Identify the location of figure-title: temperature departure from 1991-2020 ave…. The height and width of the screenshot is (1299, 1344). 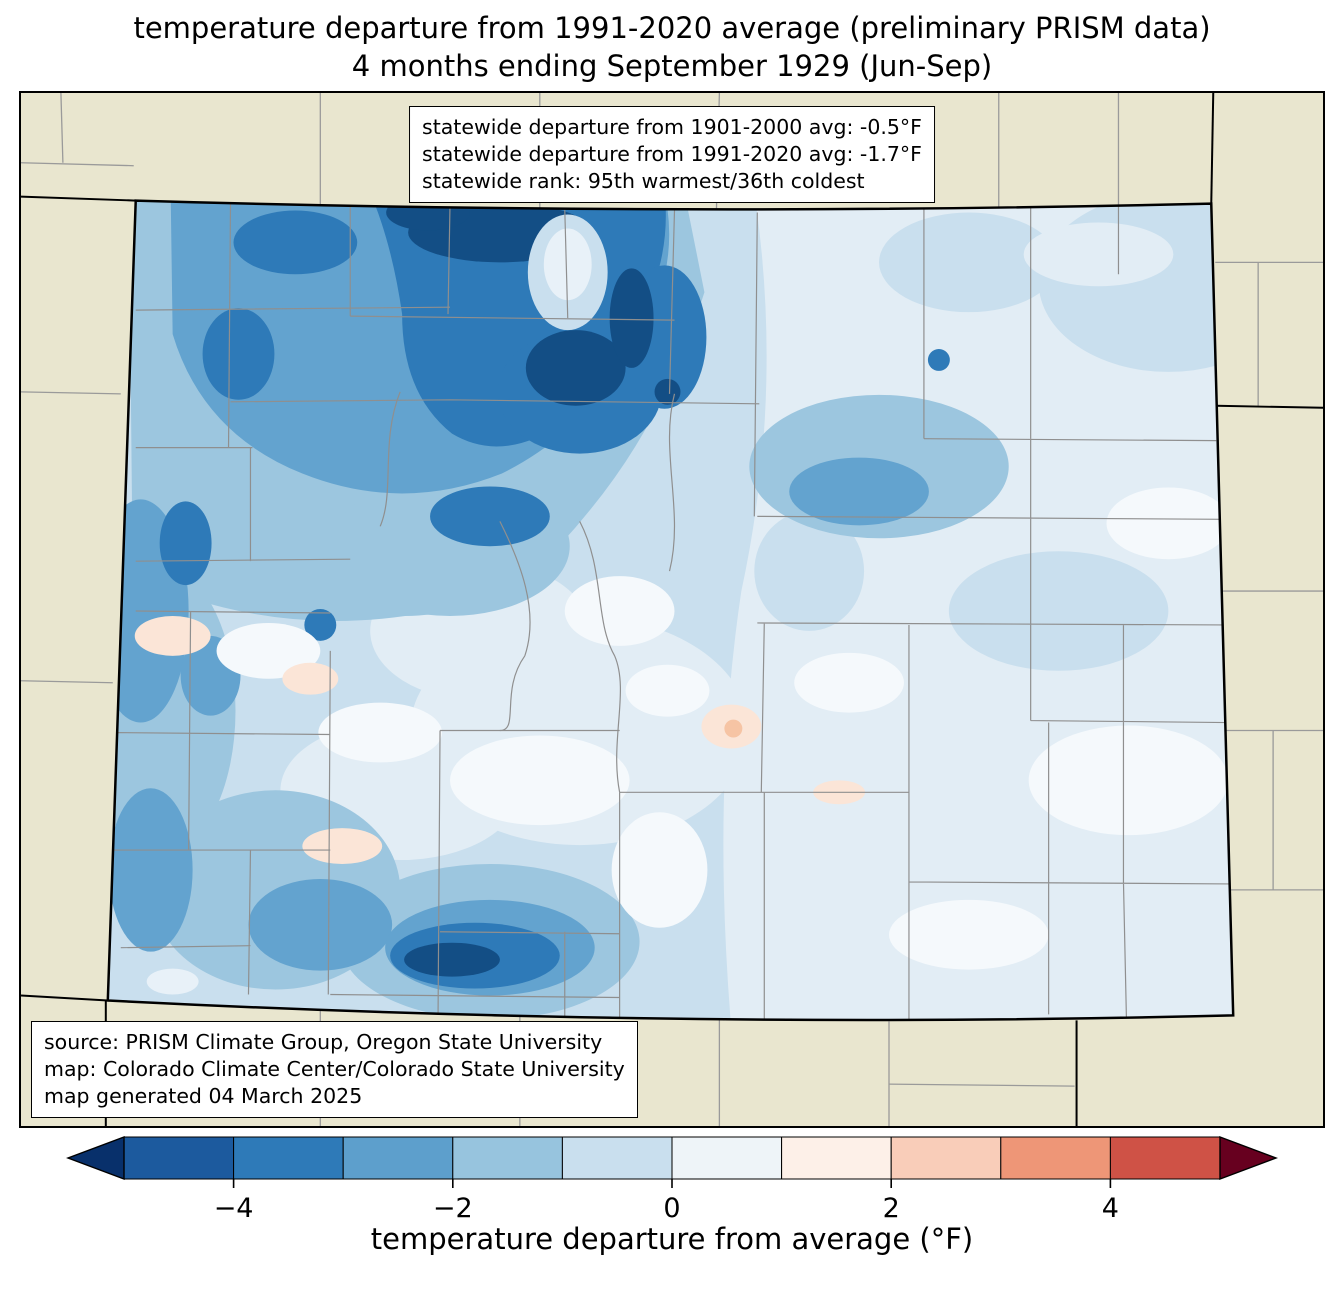
(672, 42).